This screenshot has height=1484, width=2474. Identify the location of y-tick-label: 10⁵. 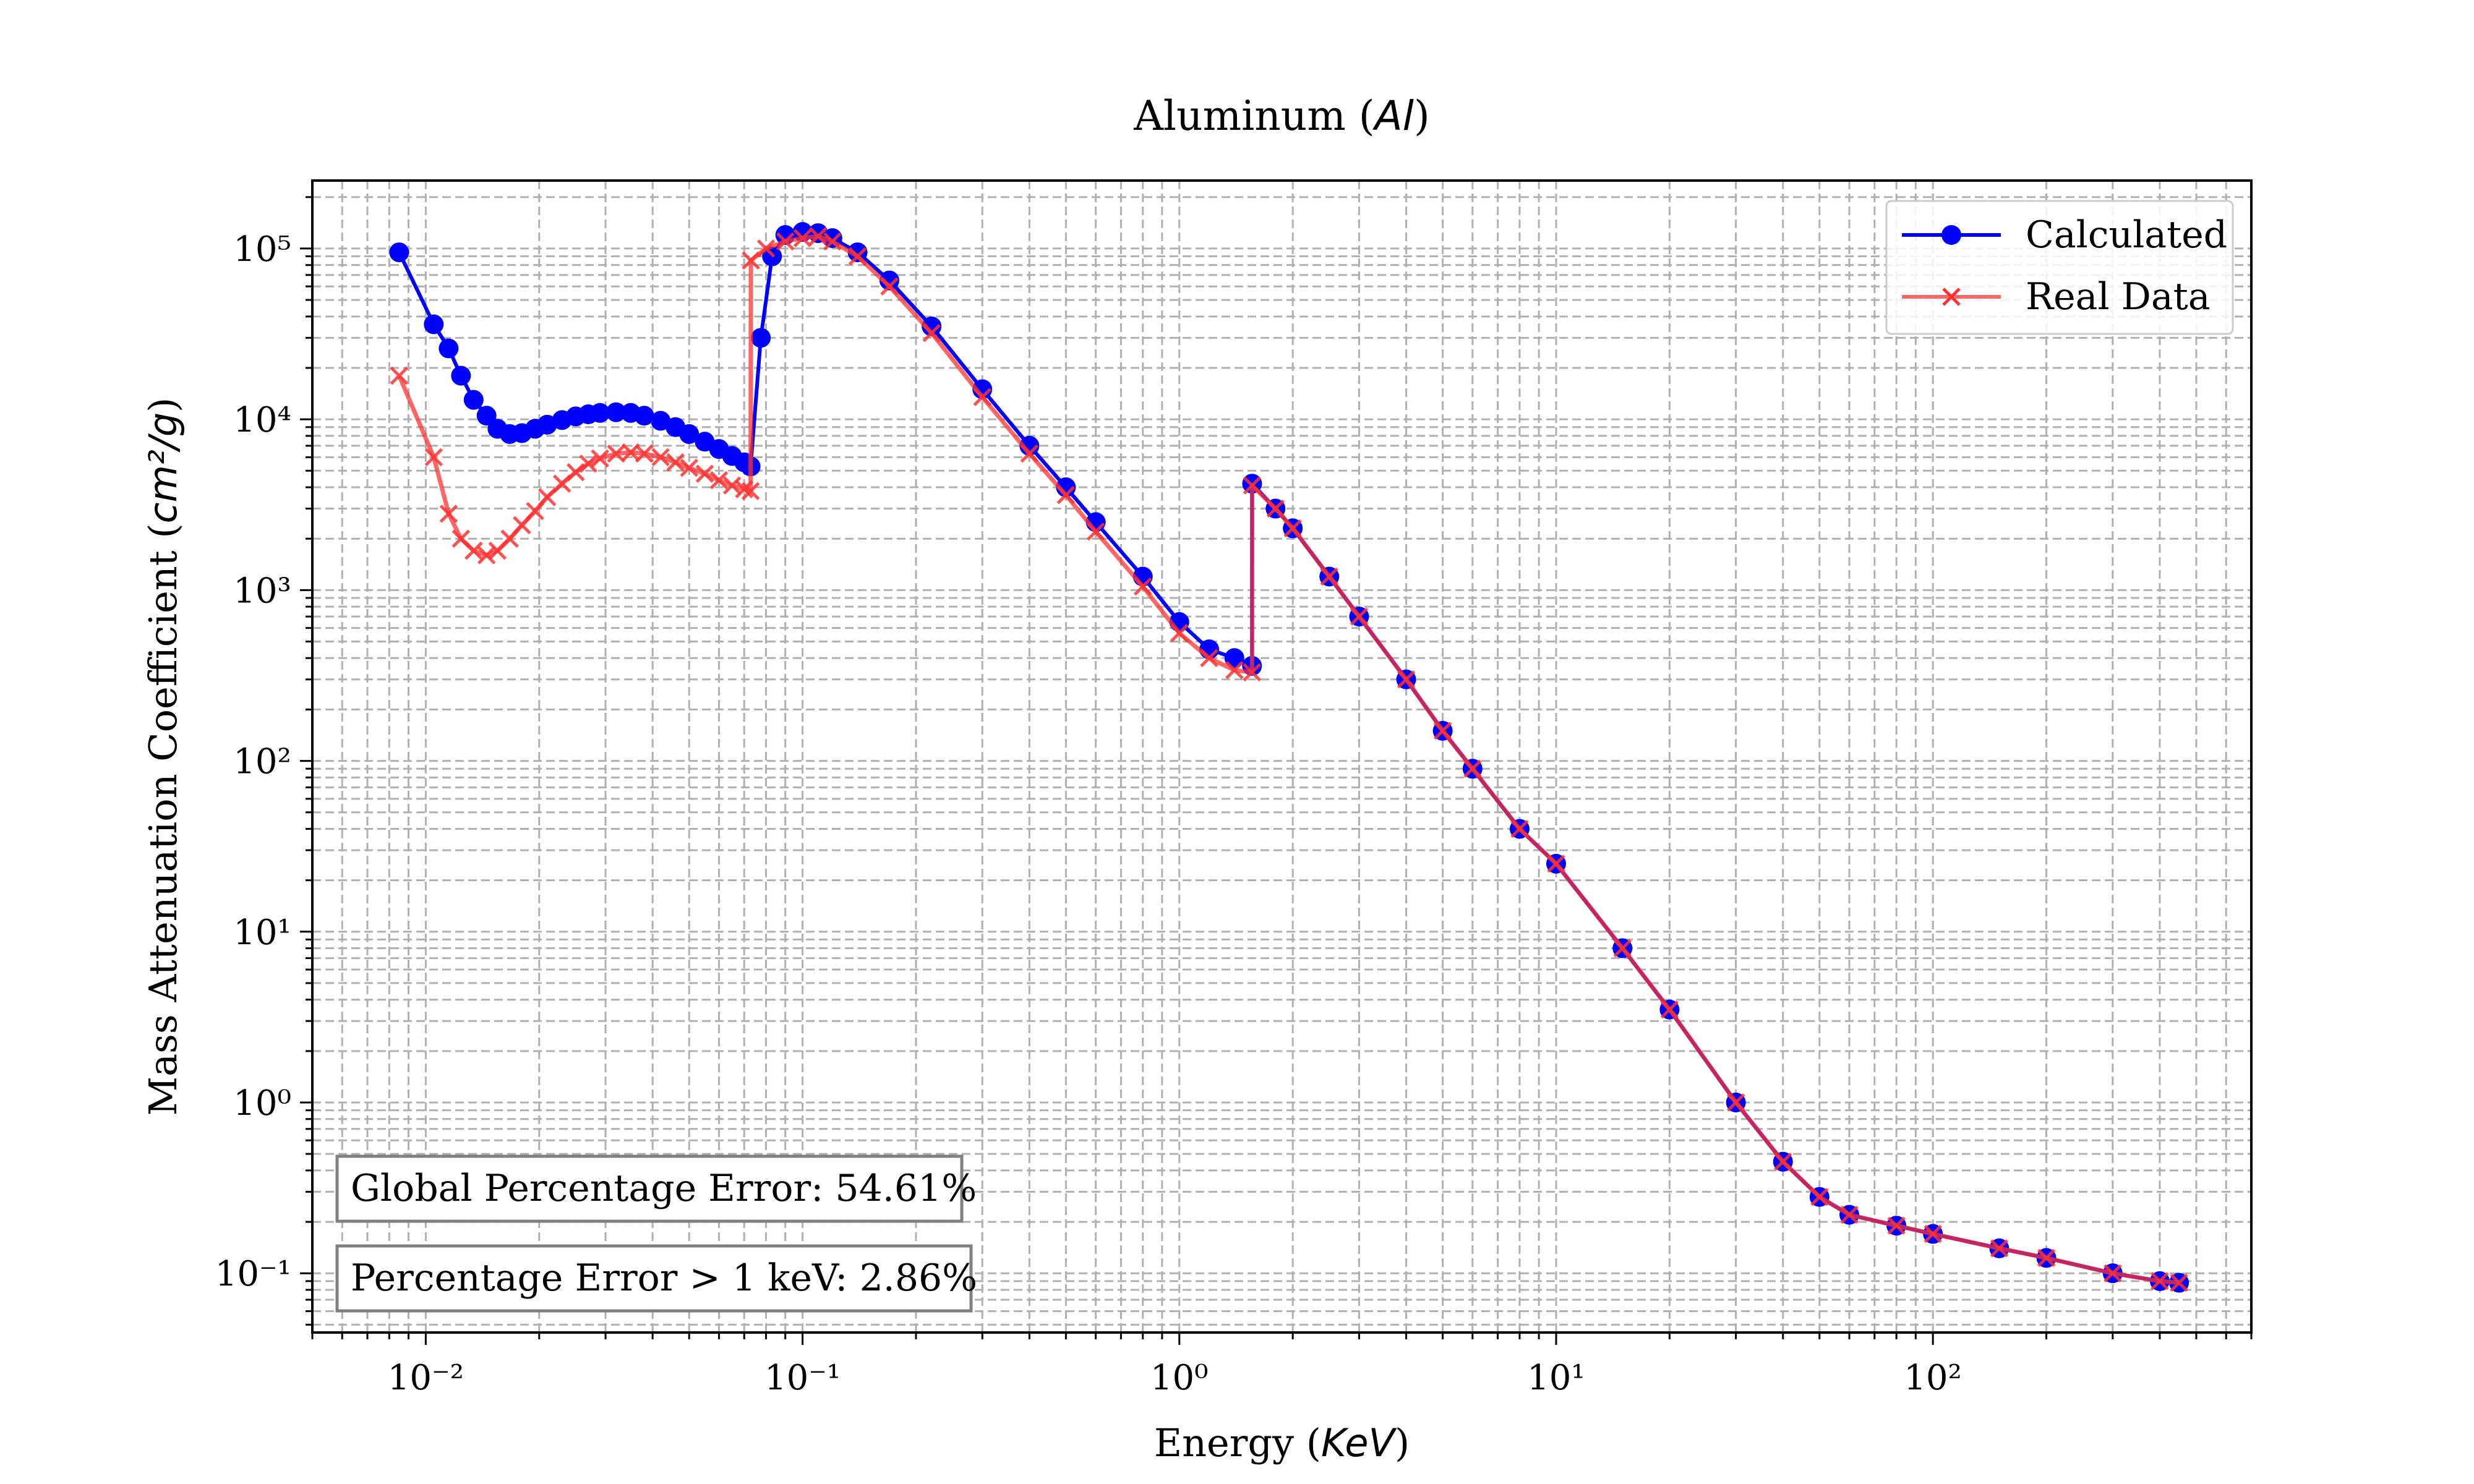
(262, 249).